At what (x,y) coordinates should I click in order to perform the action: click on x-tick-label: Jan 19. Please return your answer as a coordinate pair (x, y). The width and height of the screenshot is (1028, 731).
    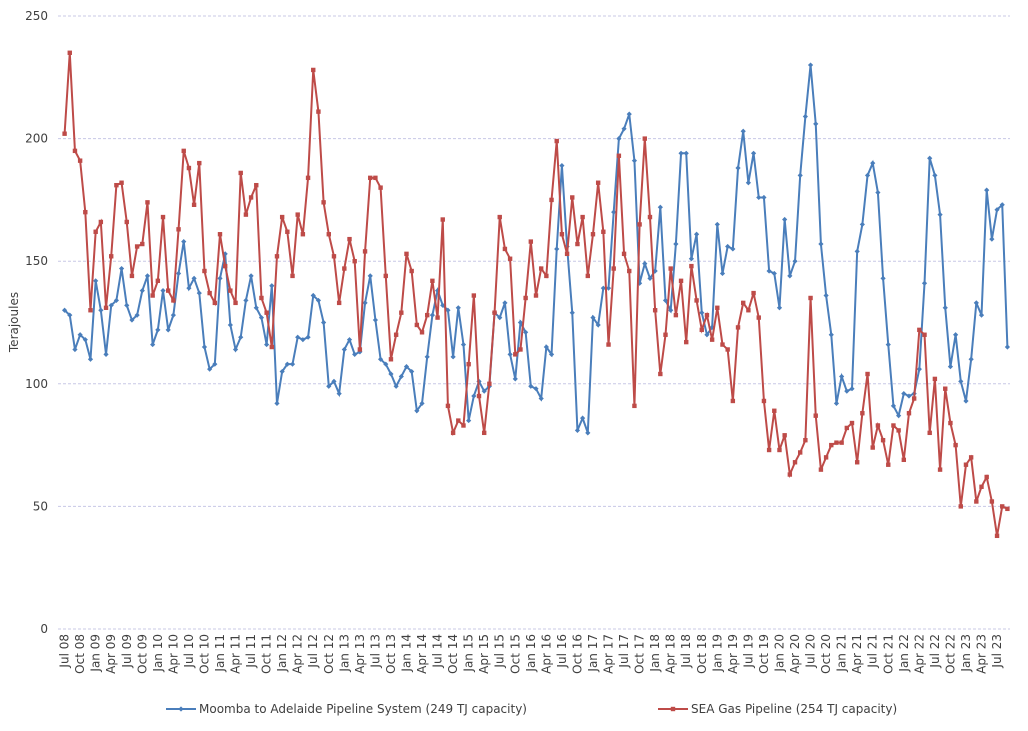
    Looking at the image, I should click on (717, 653).